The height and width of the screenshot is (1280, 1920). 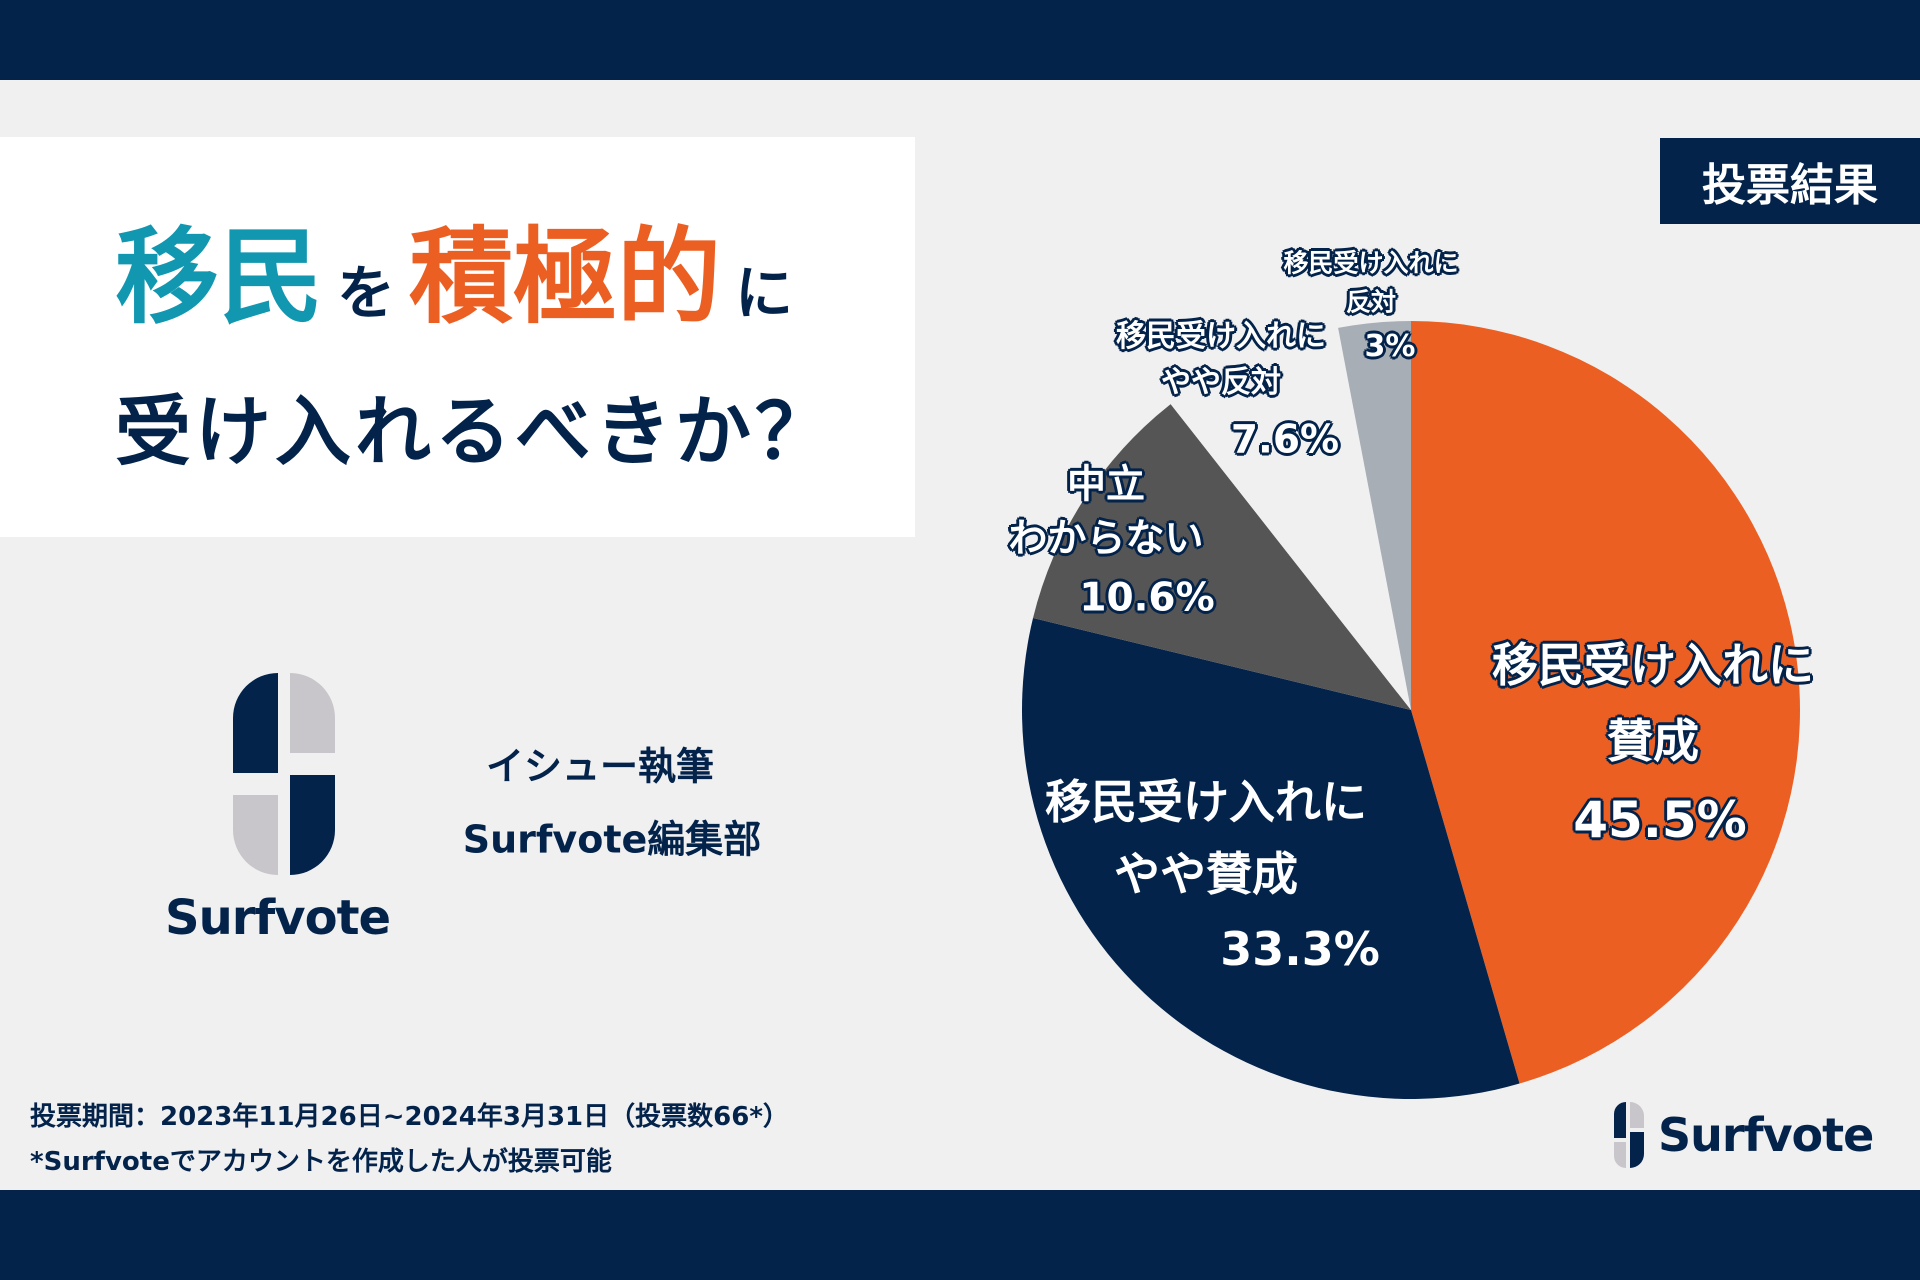 What do you see at coordinates (1285, 440) in the screenshot?
I see `slice-value-somewhat-oppose: 7.6%` at bounding box center [1285, 440].